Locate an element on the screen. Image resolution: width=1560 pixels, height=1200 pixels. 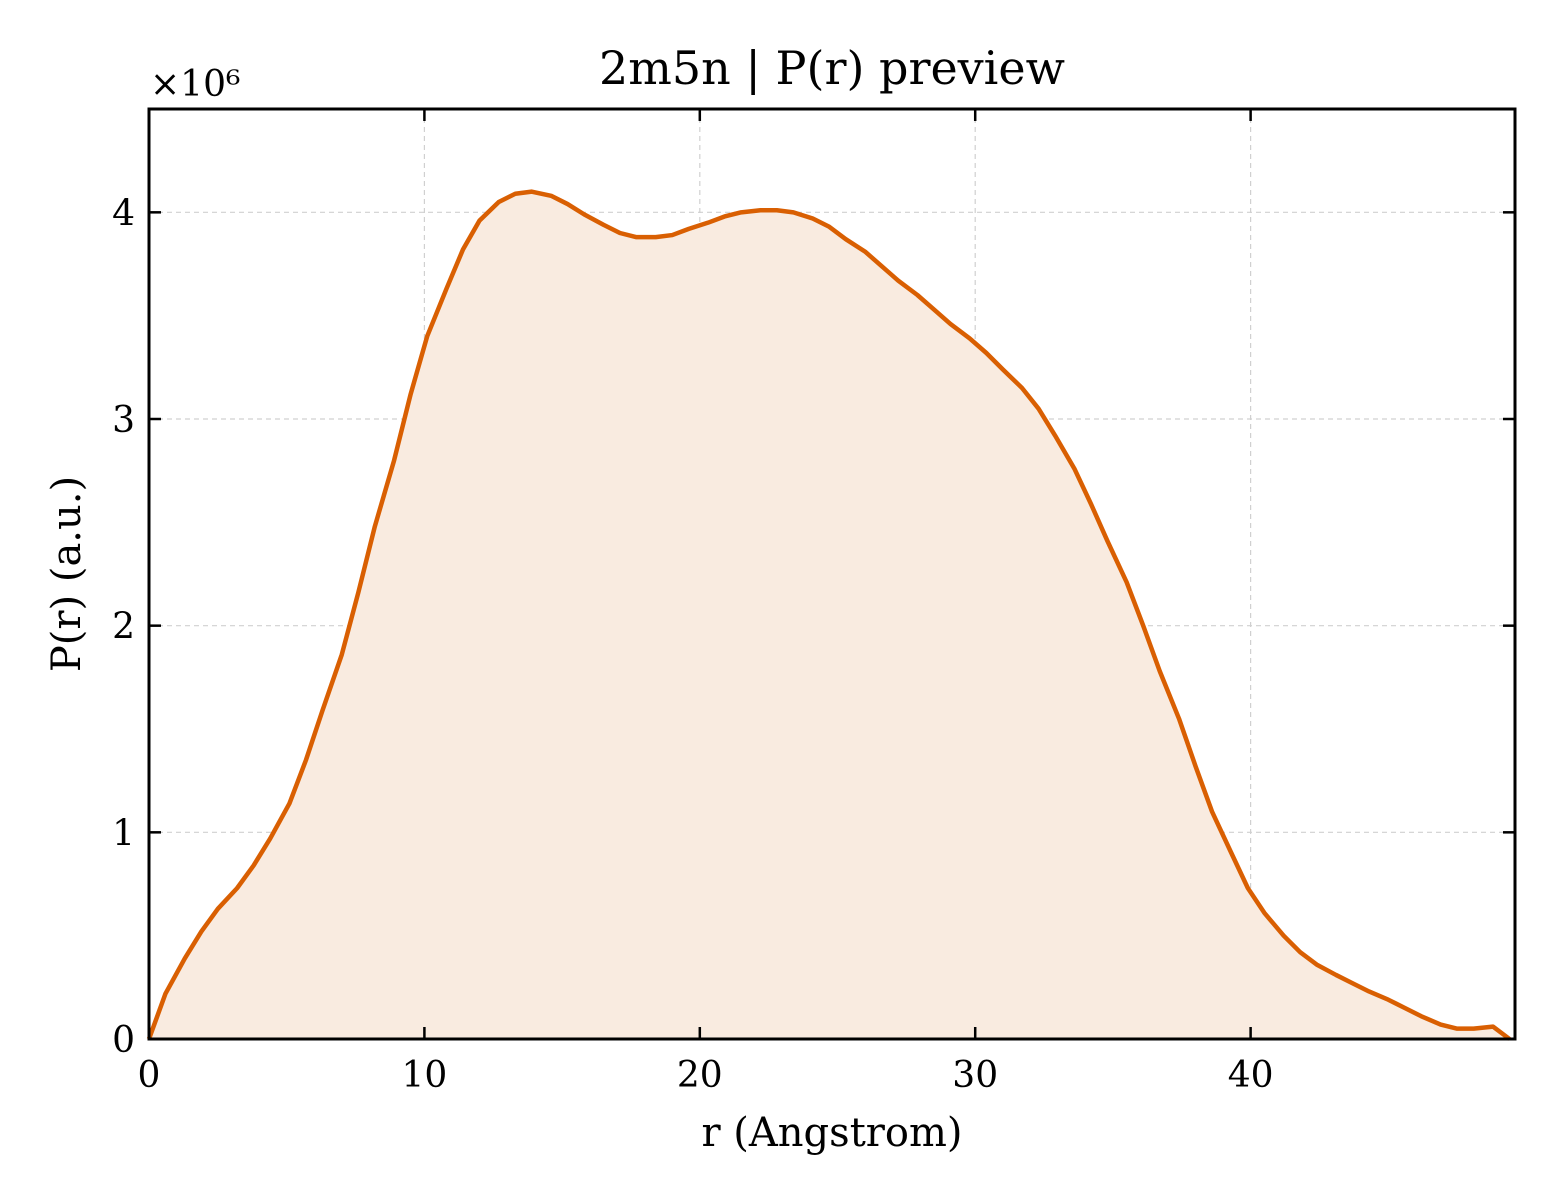
y-multiplier-label: ×10⁶ is located at coordinates (195, 84).